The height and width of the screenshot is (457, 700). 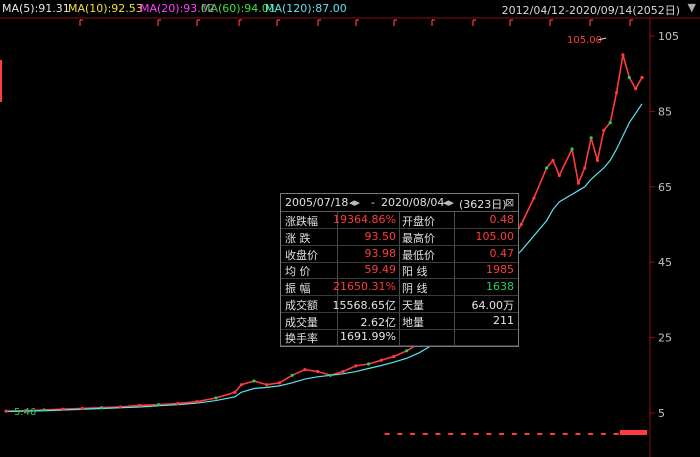 I want to click on stats-value: 1691.99%, so click(x=368, y=337).